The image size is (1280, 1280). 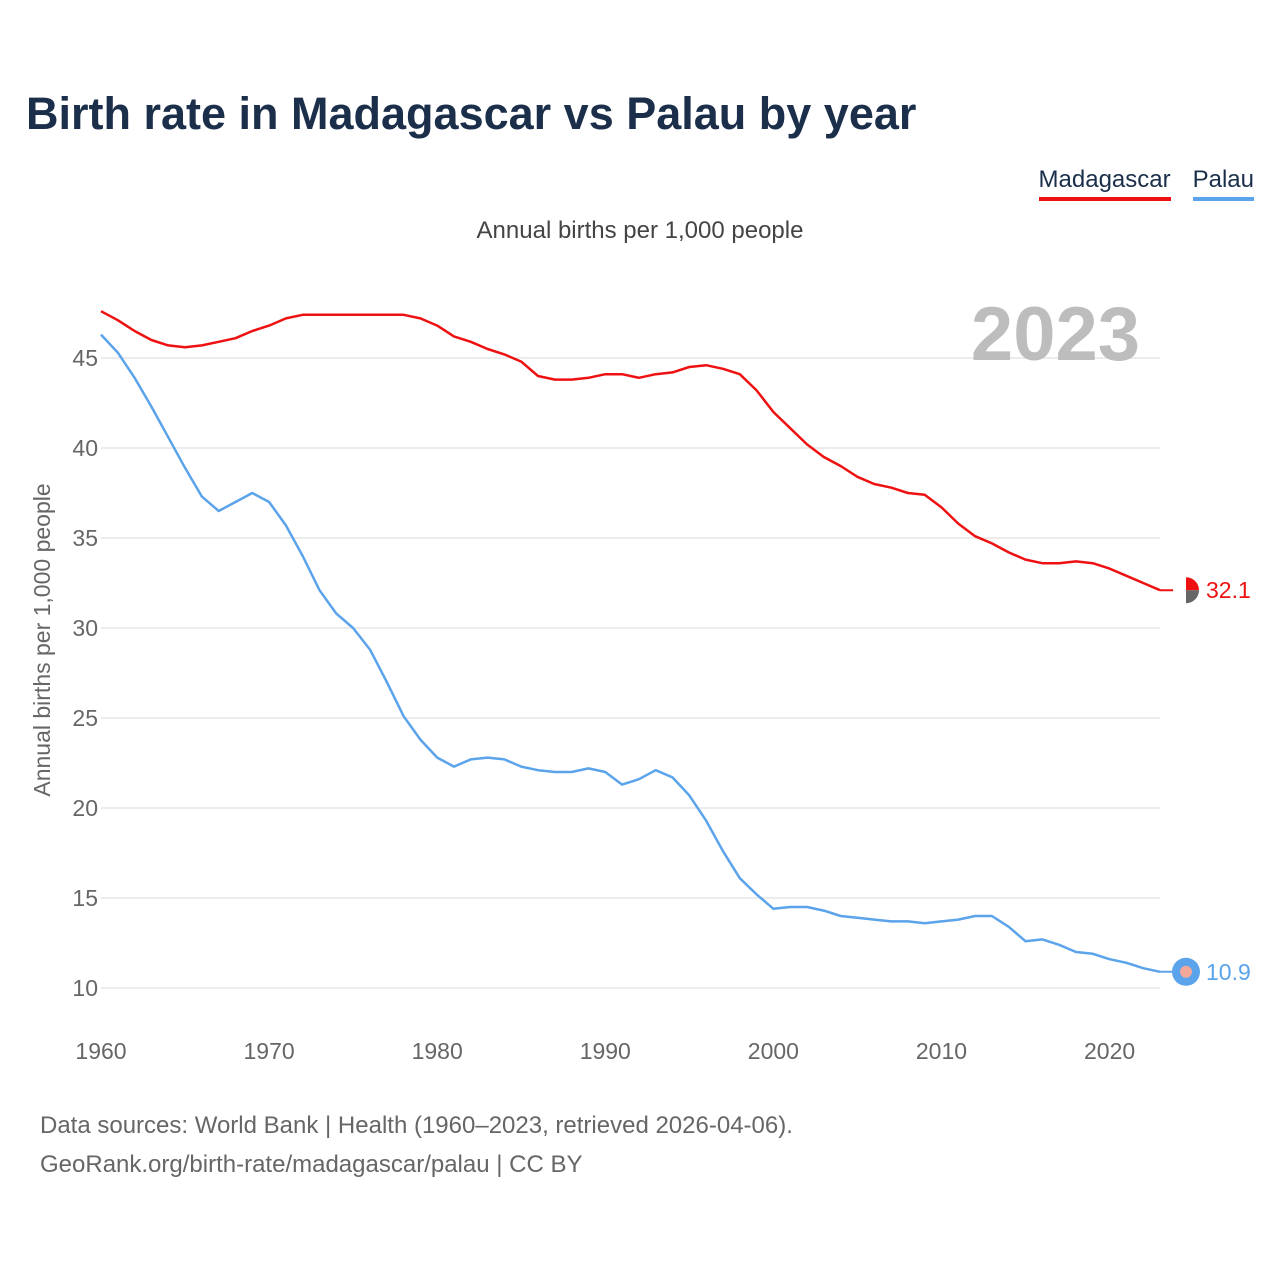 I want to click on legend-item-madagascar: Madagascar, so click(x=1104, y=183).